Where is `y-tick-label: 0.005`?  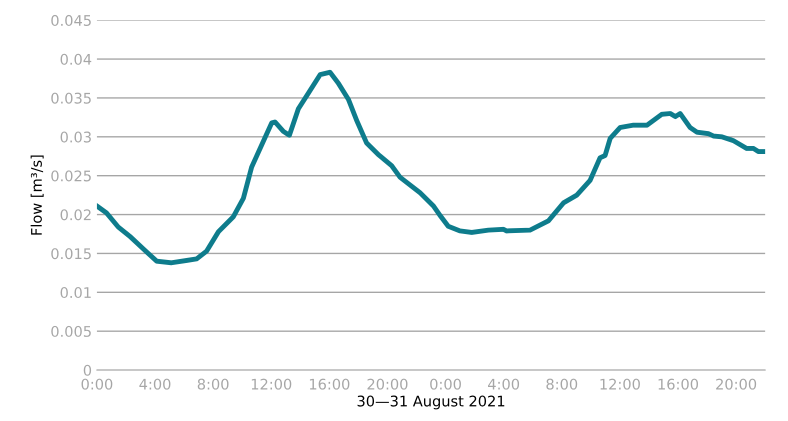 y-tick-label: 0.005 is located at coordinates (71, 331).